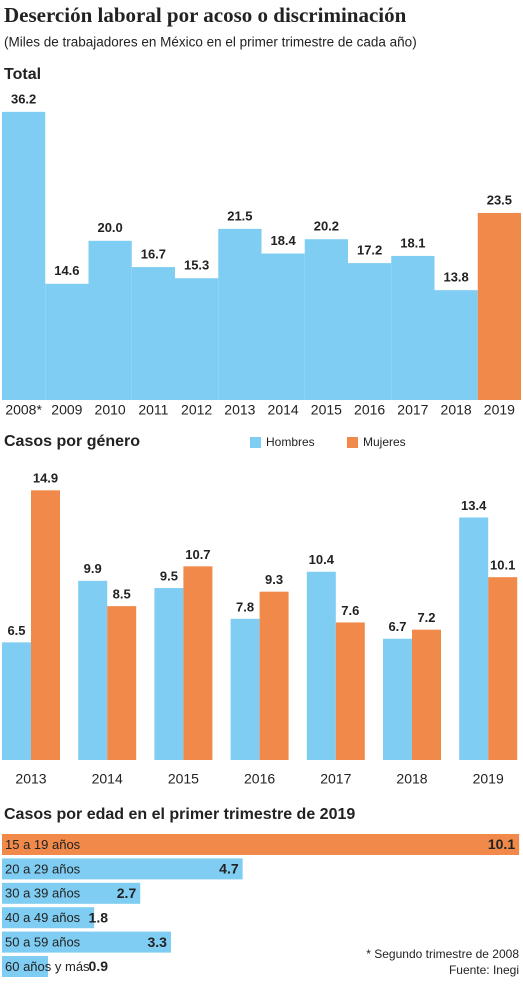 Image resolution: width=523 pixels, height=993 pixels. What do you see at coordinates (442, 954) in the screenshot?
I see `footnote: * Segundo trimestre de 2008` at bounding box center [442, 954].